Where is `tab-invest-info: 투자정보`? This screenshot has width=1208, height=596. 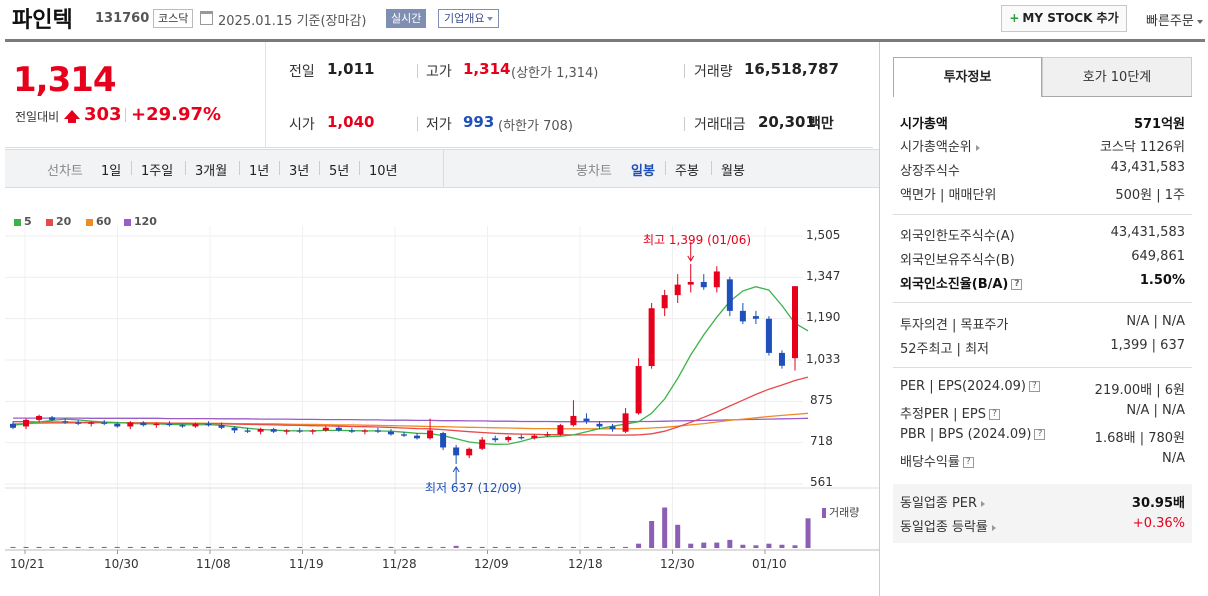 tab-invest-info: 투자정보 is located at coordinates (967, 77).